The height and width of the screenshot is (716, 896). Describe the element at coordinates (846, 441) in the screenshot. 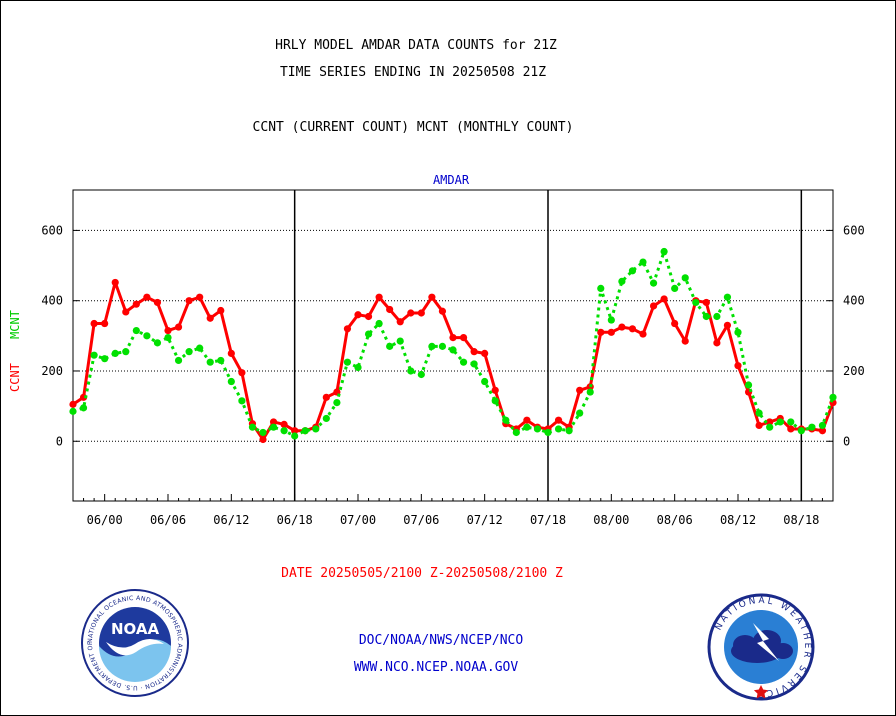

I see `y-tick-label-right: 0` at that location.